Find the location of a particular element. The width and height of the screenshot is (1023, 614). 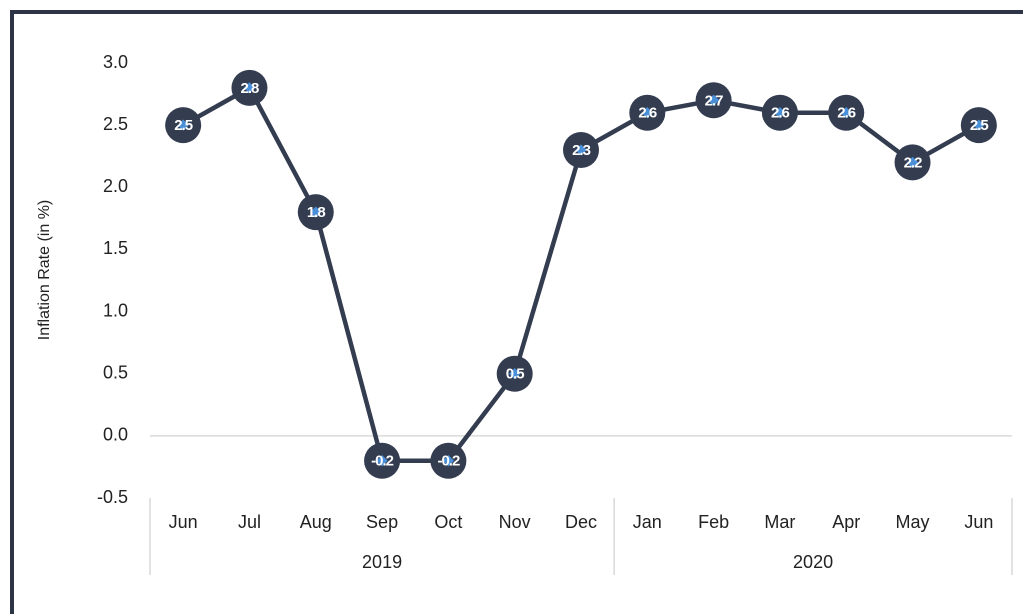

x-tick-label: Jul is located at coordinates (249, 522).